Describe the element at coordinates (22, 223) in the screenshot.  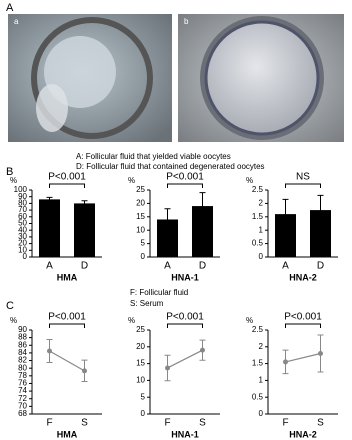
I see `y-tick-label: 50` at that location.